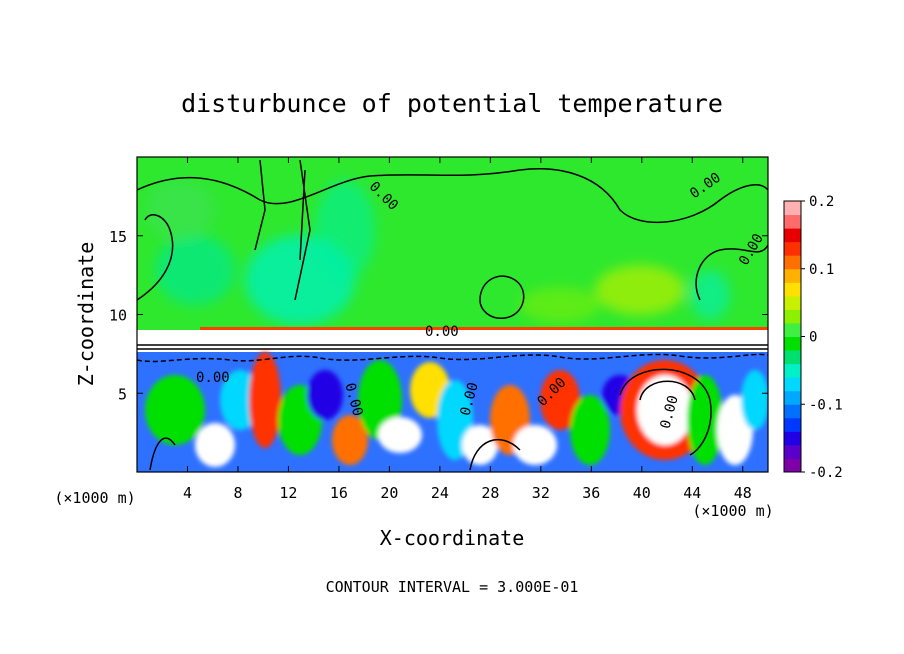 The image size is (904, 654). I want to click on y-tick-label: 15, so click(118, 237).